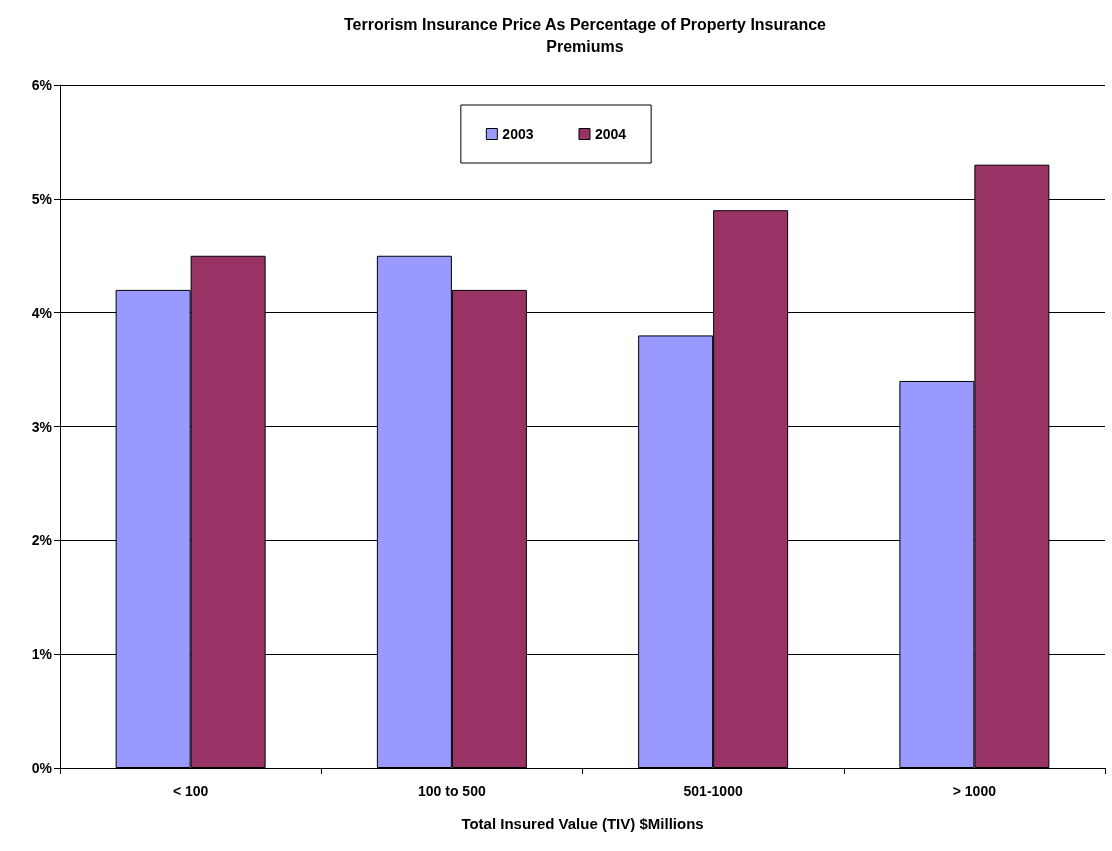 The height and width of the screenshot is (851, 1112). What do you see at coordinates (585, 35) in the screenshot?
I see `chart-title: Terrorism Insurance Price As Percentage of Property Insurance Premiums` at bounding box center [585, 35].